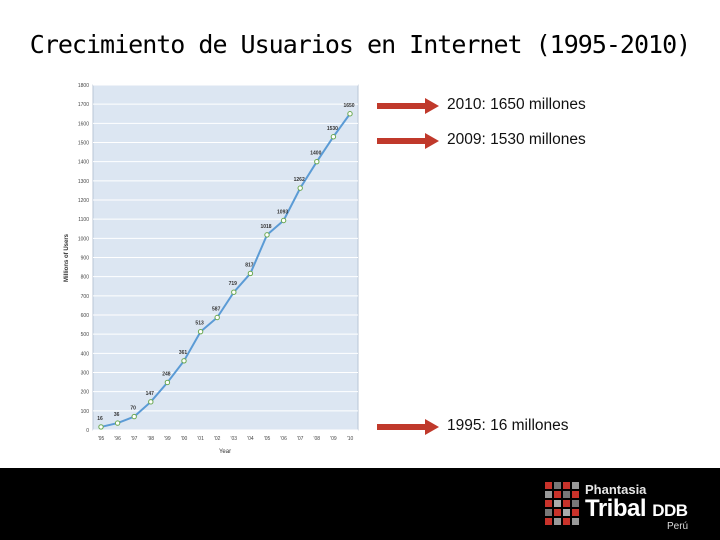 The width and height of the screenshot is (720, 540). Describe the element at coordinates (283, 439) in the screenshot. I see `x-tick-label: '06` at that location.